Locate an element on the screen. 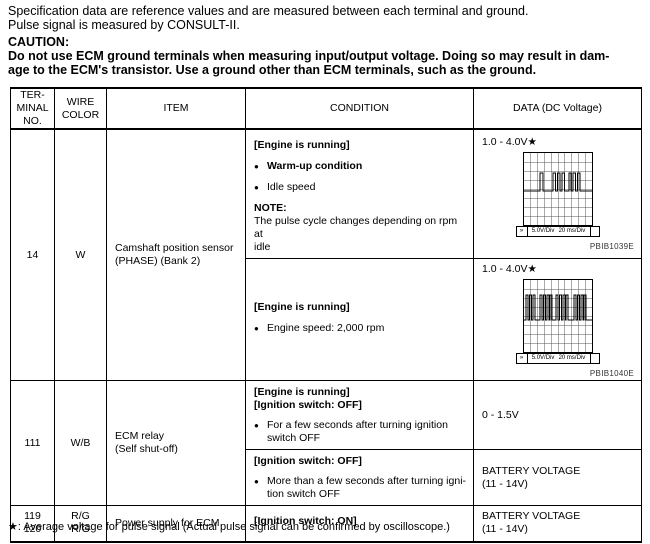  wire-color-111: W/B is located at coordinates (80, 443).